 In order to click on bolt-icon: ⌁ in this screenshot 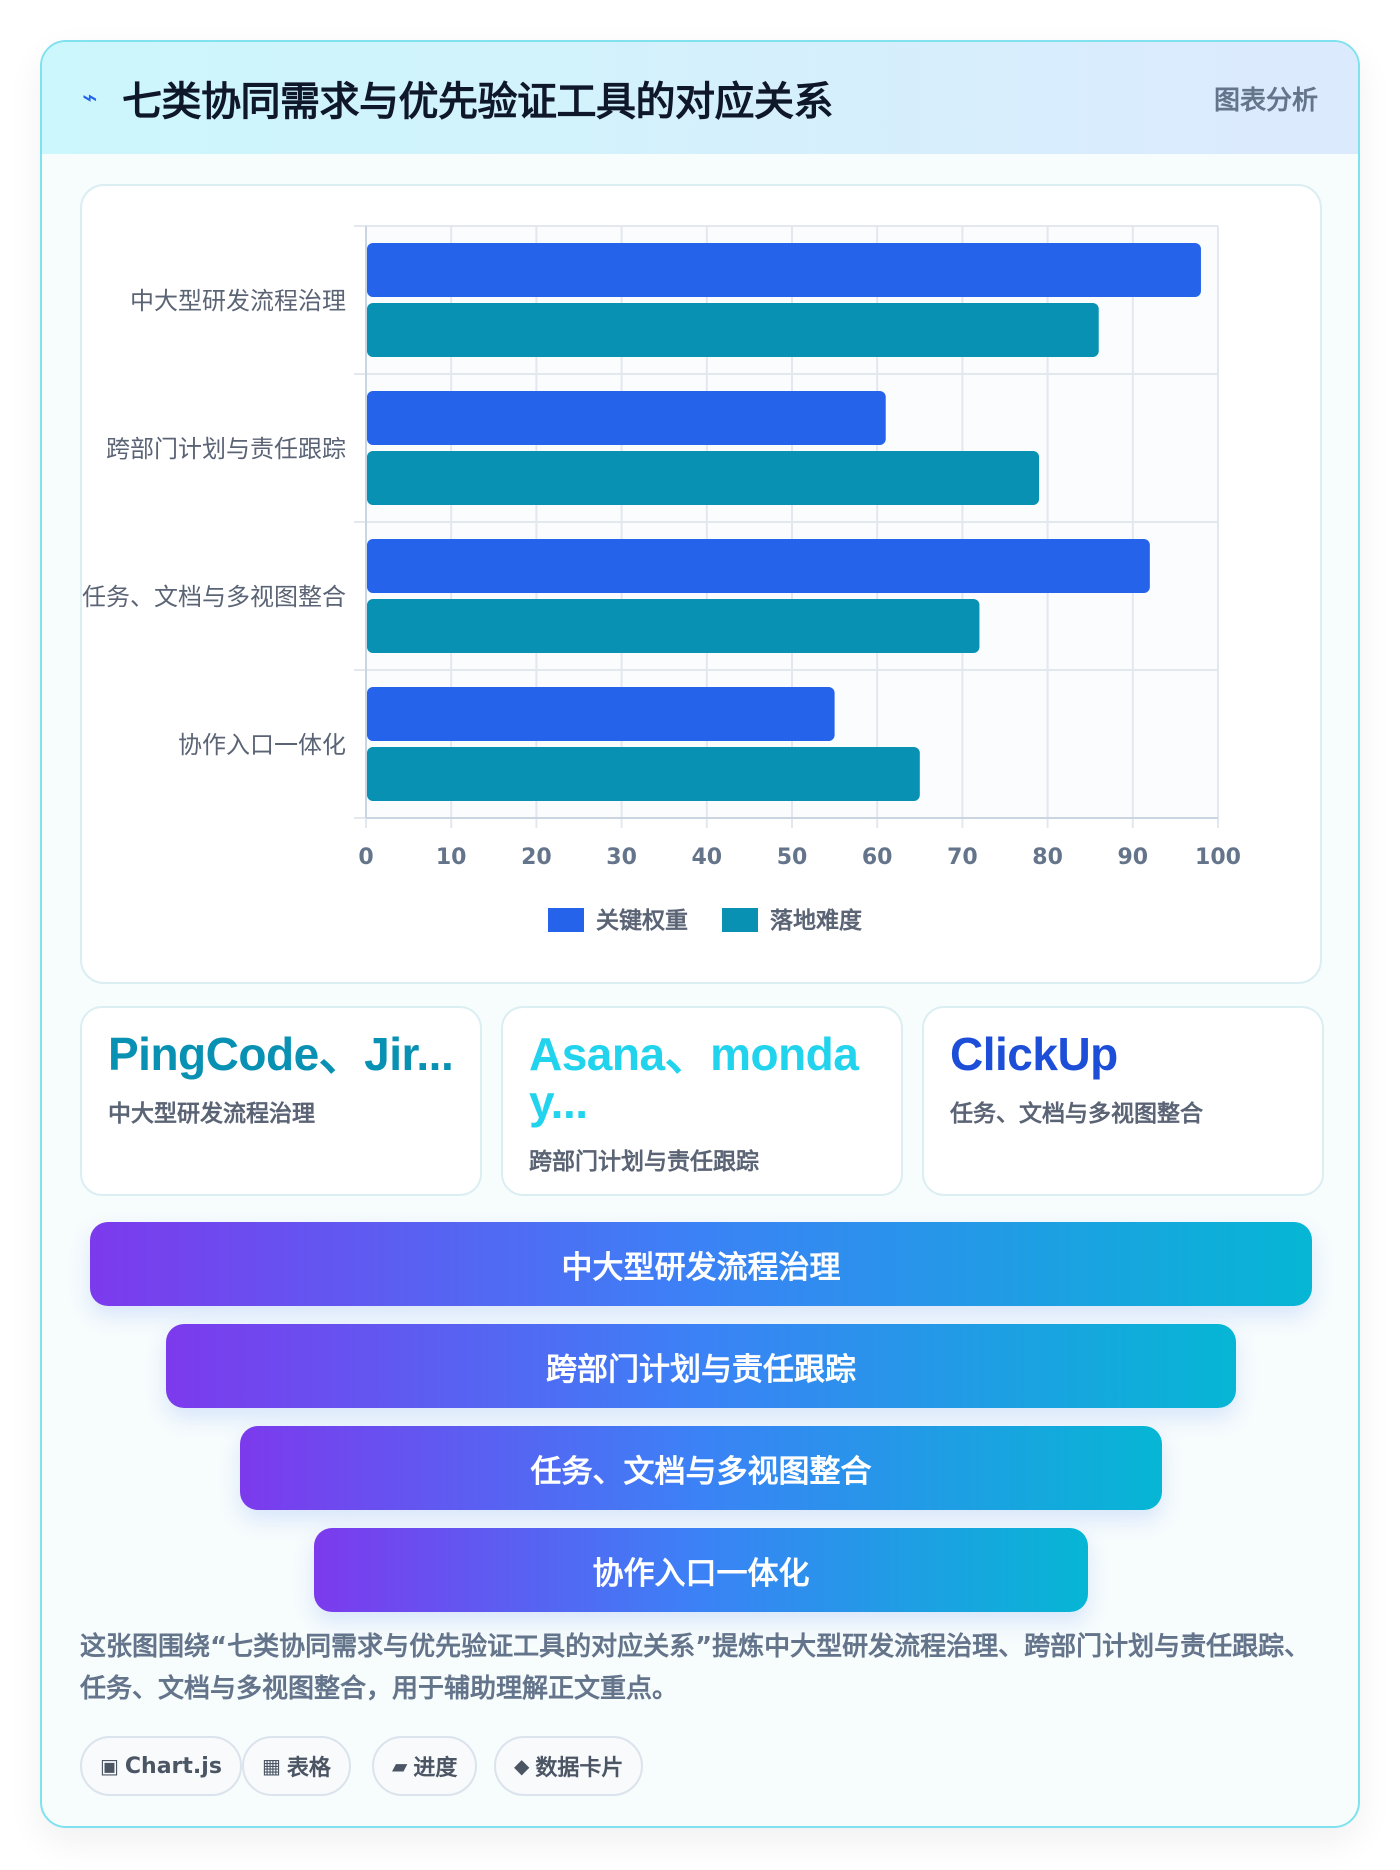, I will do `click(90, 98)`.